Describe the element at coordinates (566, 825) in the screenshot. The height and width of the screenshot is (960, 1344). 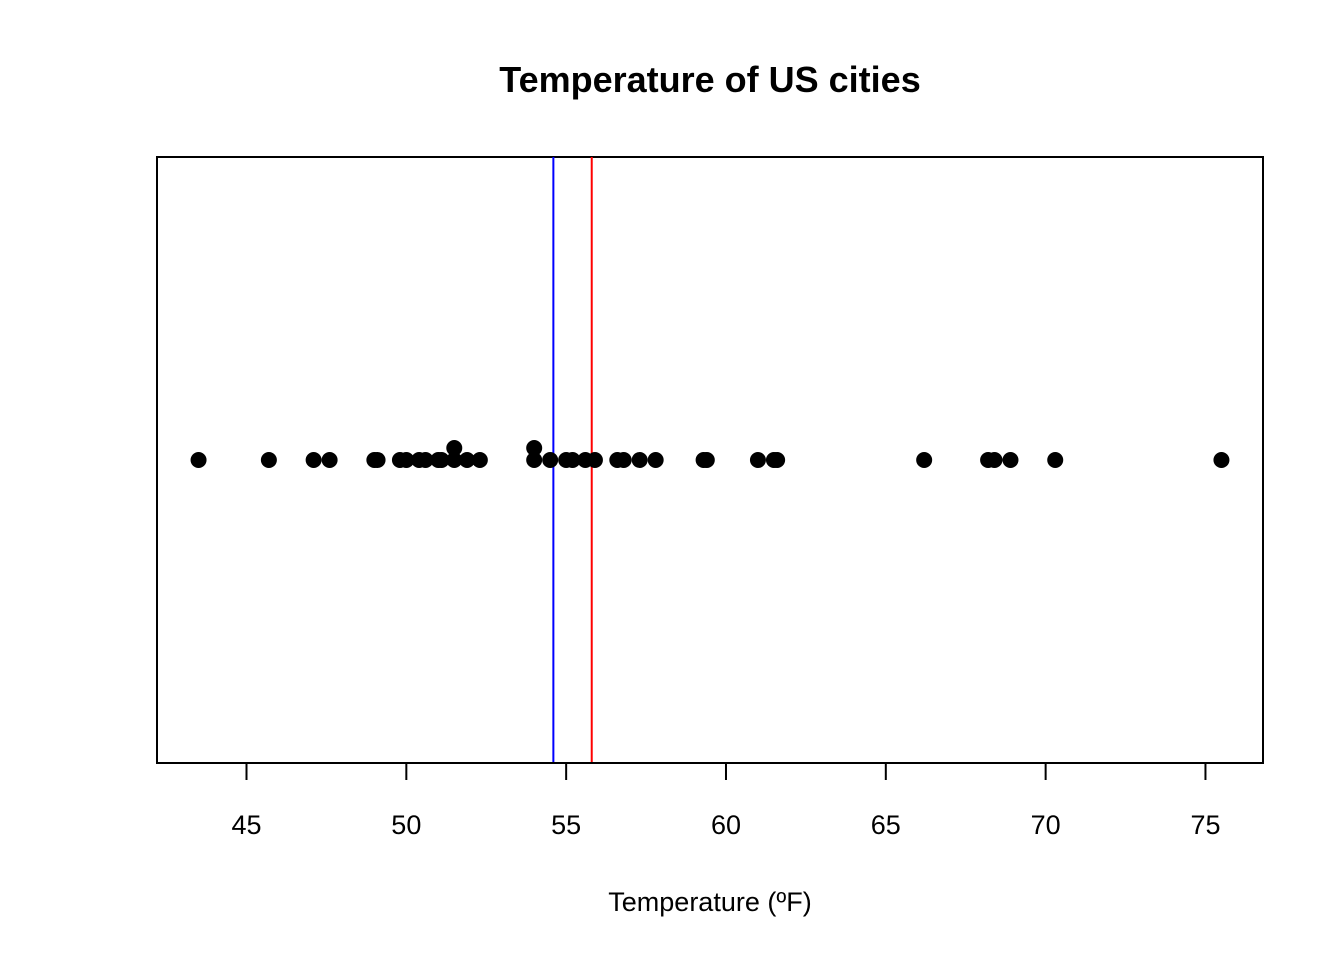
I see `x-tick-label: 55` at that location.